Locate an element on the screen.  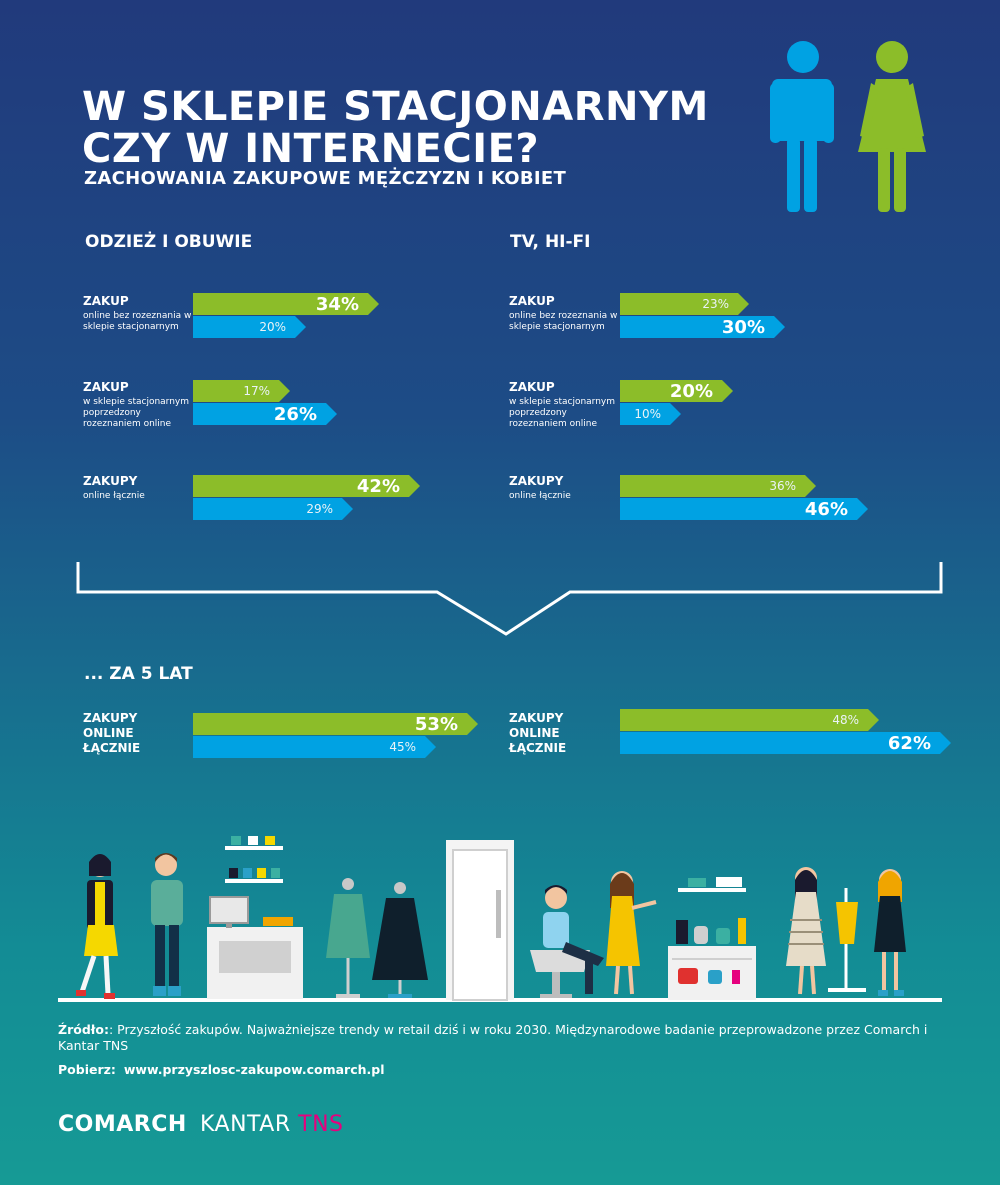
kantar-tns-logo: KANTAR TNS is located at coordinates (272, 1124).